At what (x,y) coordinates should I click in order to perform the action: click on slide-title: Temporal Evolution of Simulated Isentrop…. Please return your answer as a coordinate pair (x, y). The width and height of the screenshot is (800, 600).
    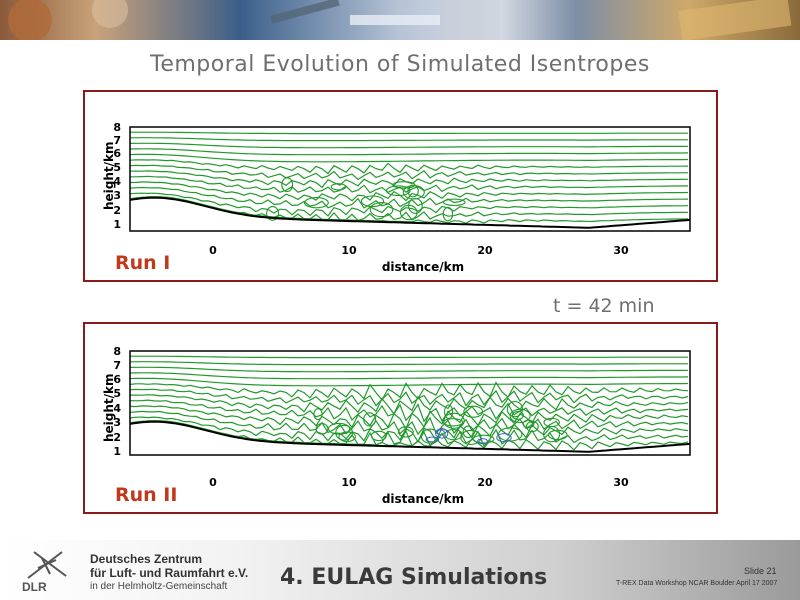
    Looking at the image, I should click on (400, 64).